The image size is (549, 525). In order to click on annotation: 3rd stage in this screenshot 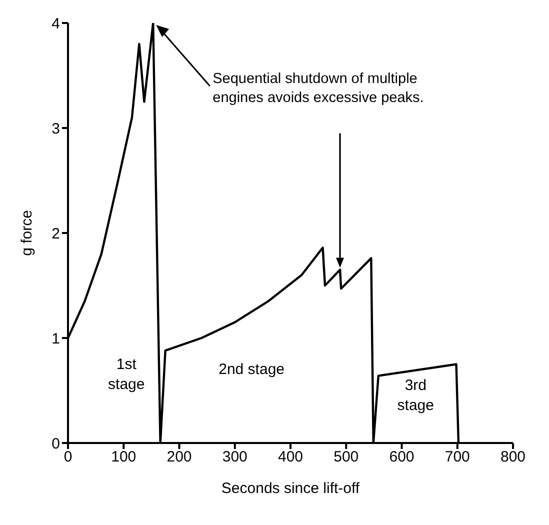, I will do `click(415, 396)`.